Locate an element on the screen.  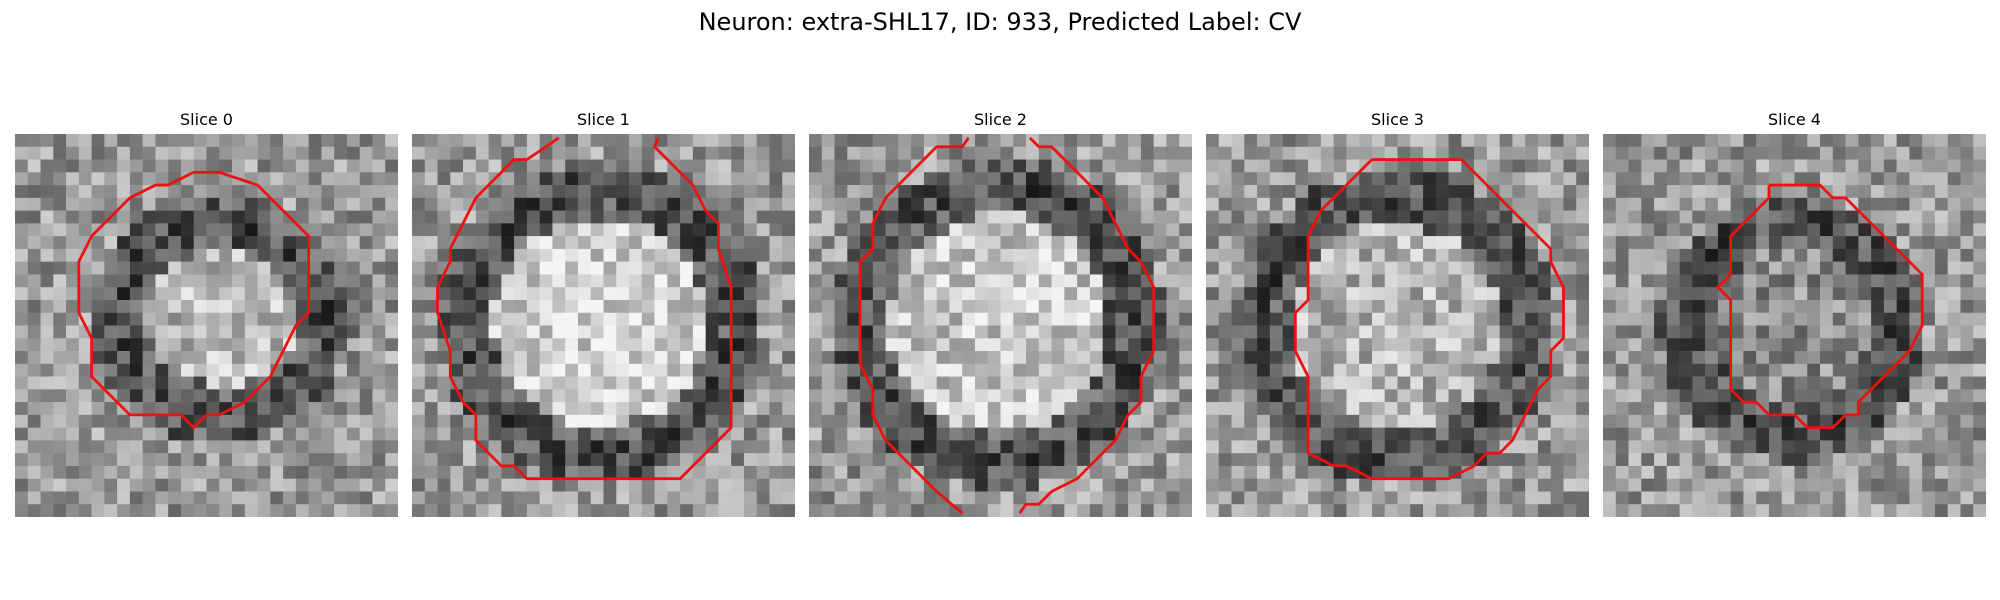
slice-title-4: Slice 4 is located at coordinates (1794, 119).